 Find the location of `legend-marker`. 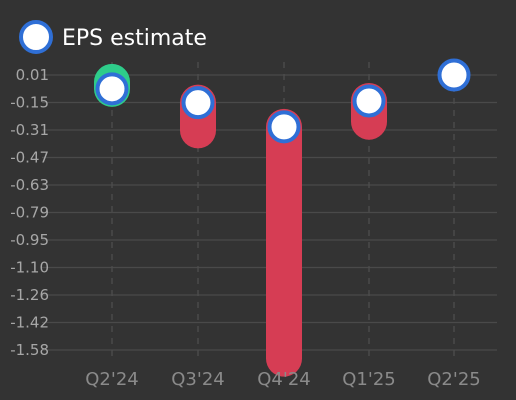

legend-marker is located at coordinates (36, 37).